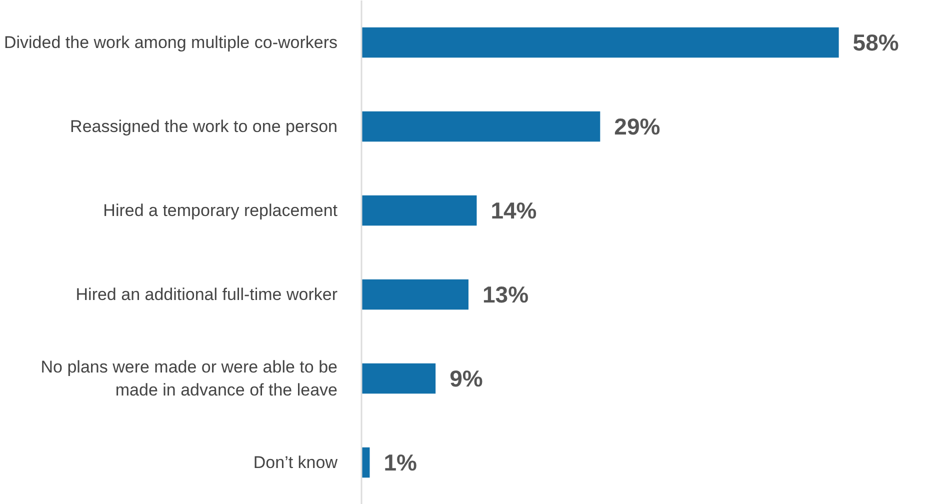 The width and height of the screenshot is (929, 504). I want to click on y-tick-label: Divided the work among multiple co-workers, so click(171, 42).